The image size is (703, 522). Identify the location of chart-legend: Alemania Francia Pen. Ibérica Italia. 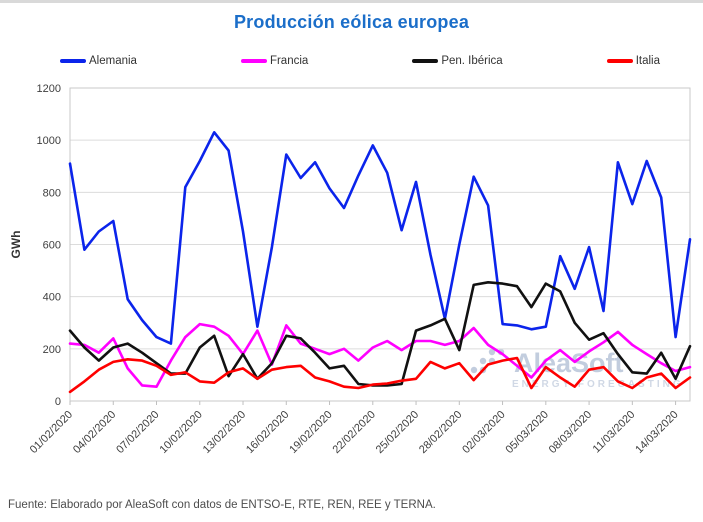
(360, 61).